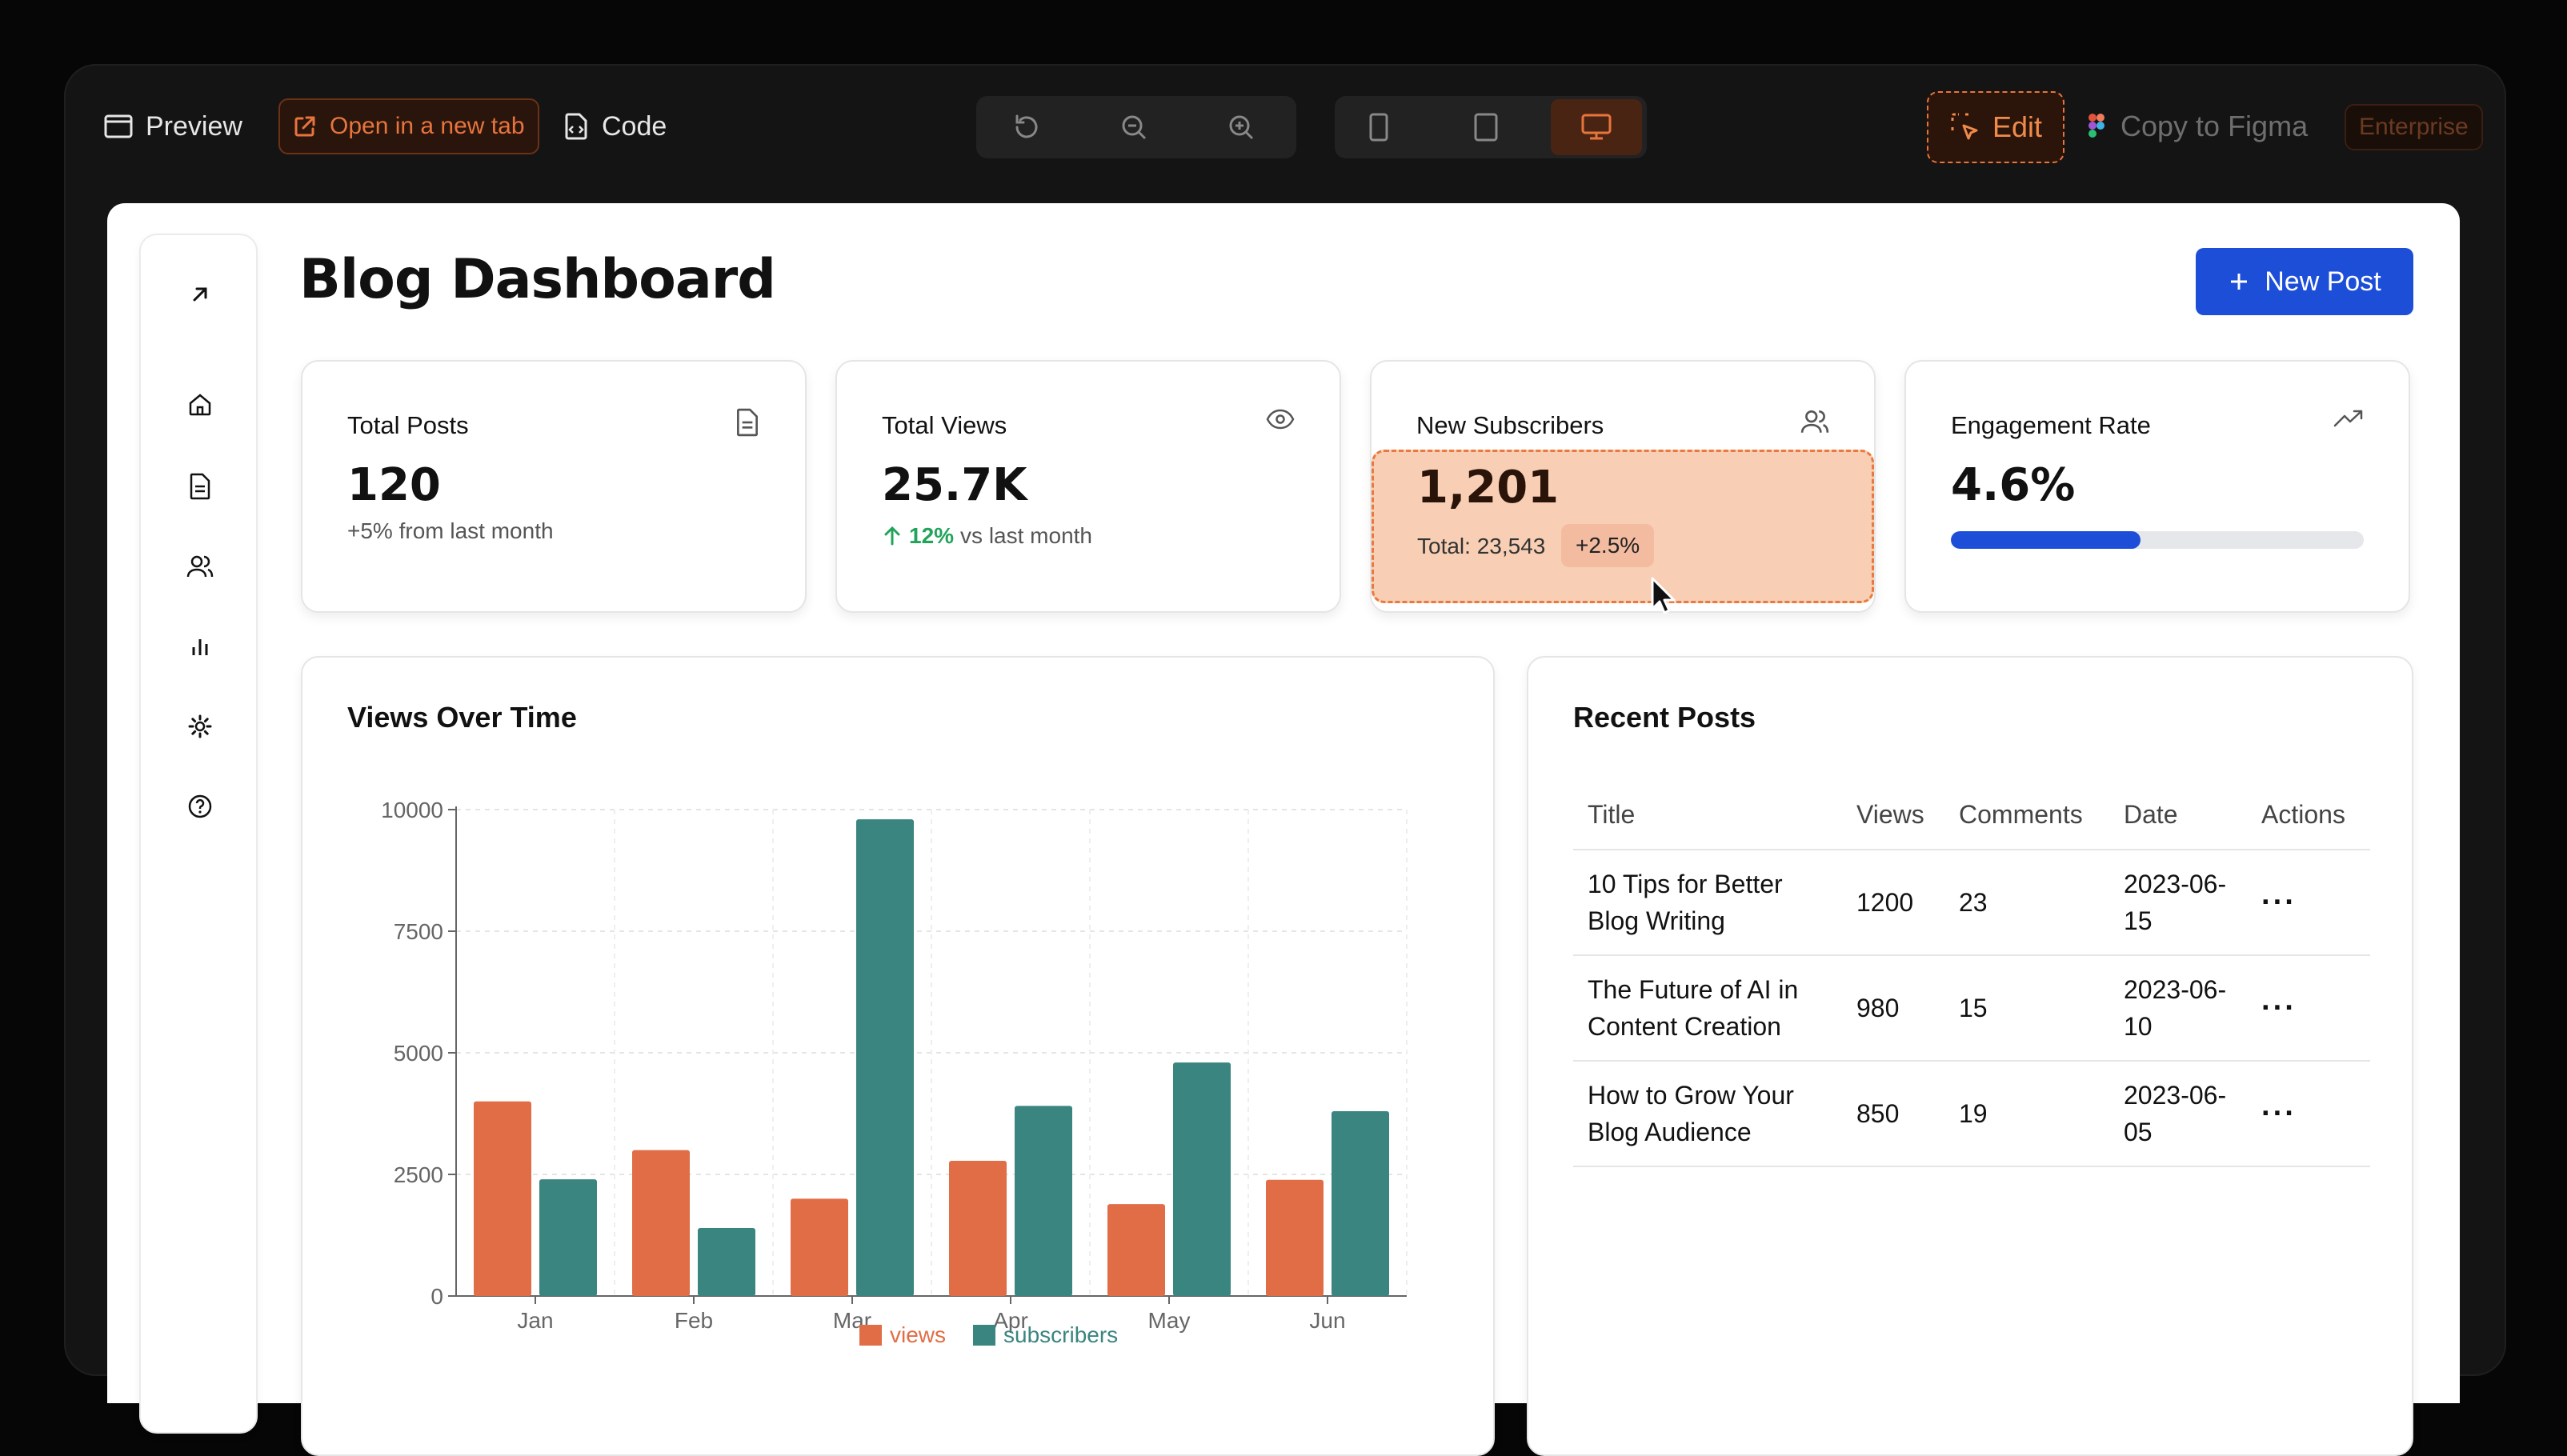  I want to click on stat-value: 1,201, so click(1488, 488).